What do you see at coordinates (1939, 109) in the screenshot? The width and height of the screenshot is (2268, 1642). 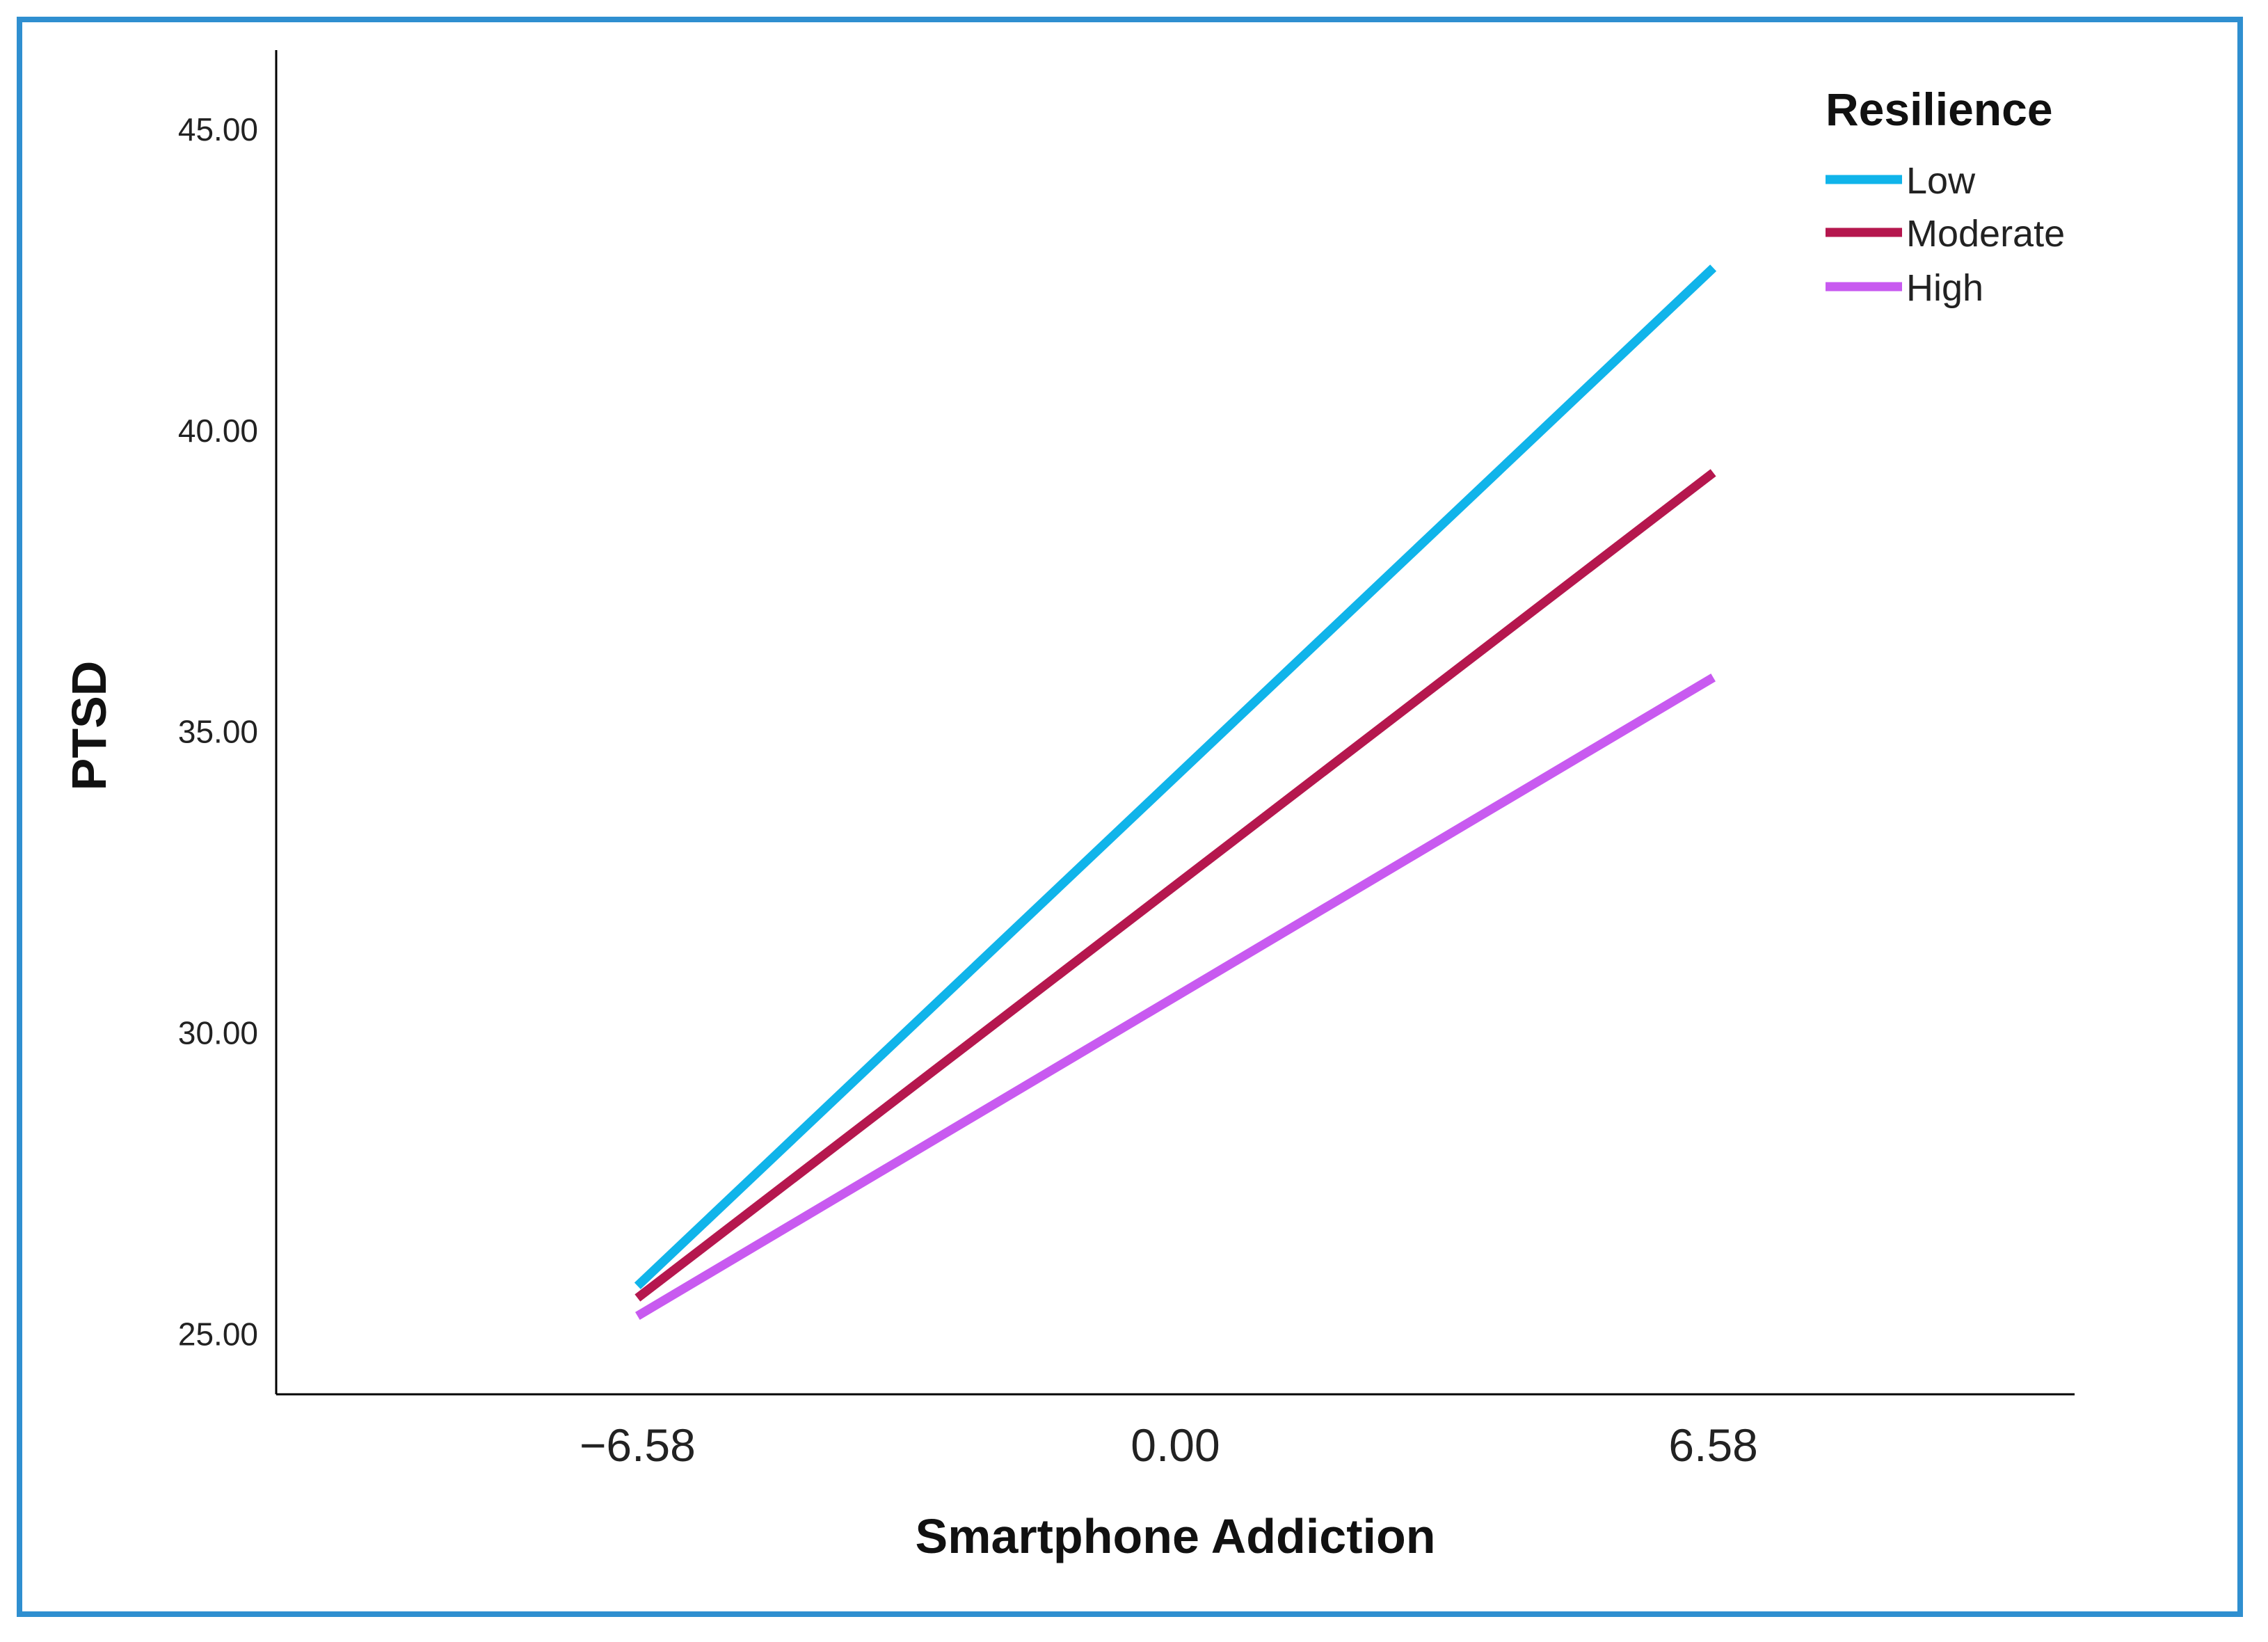 I see `legend-title: Resilience` at bounding box center [1939, 109].